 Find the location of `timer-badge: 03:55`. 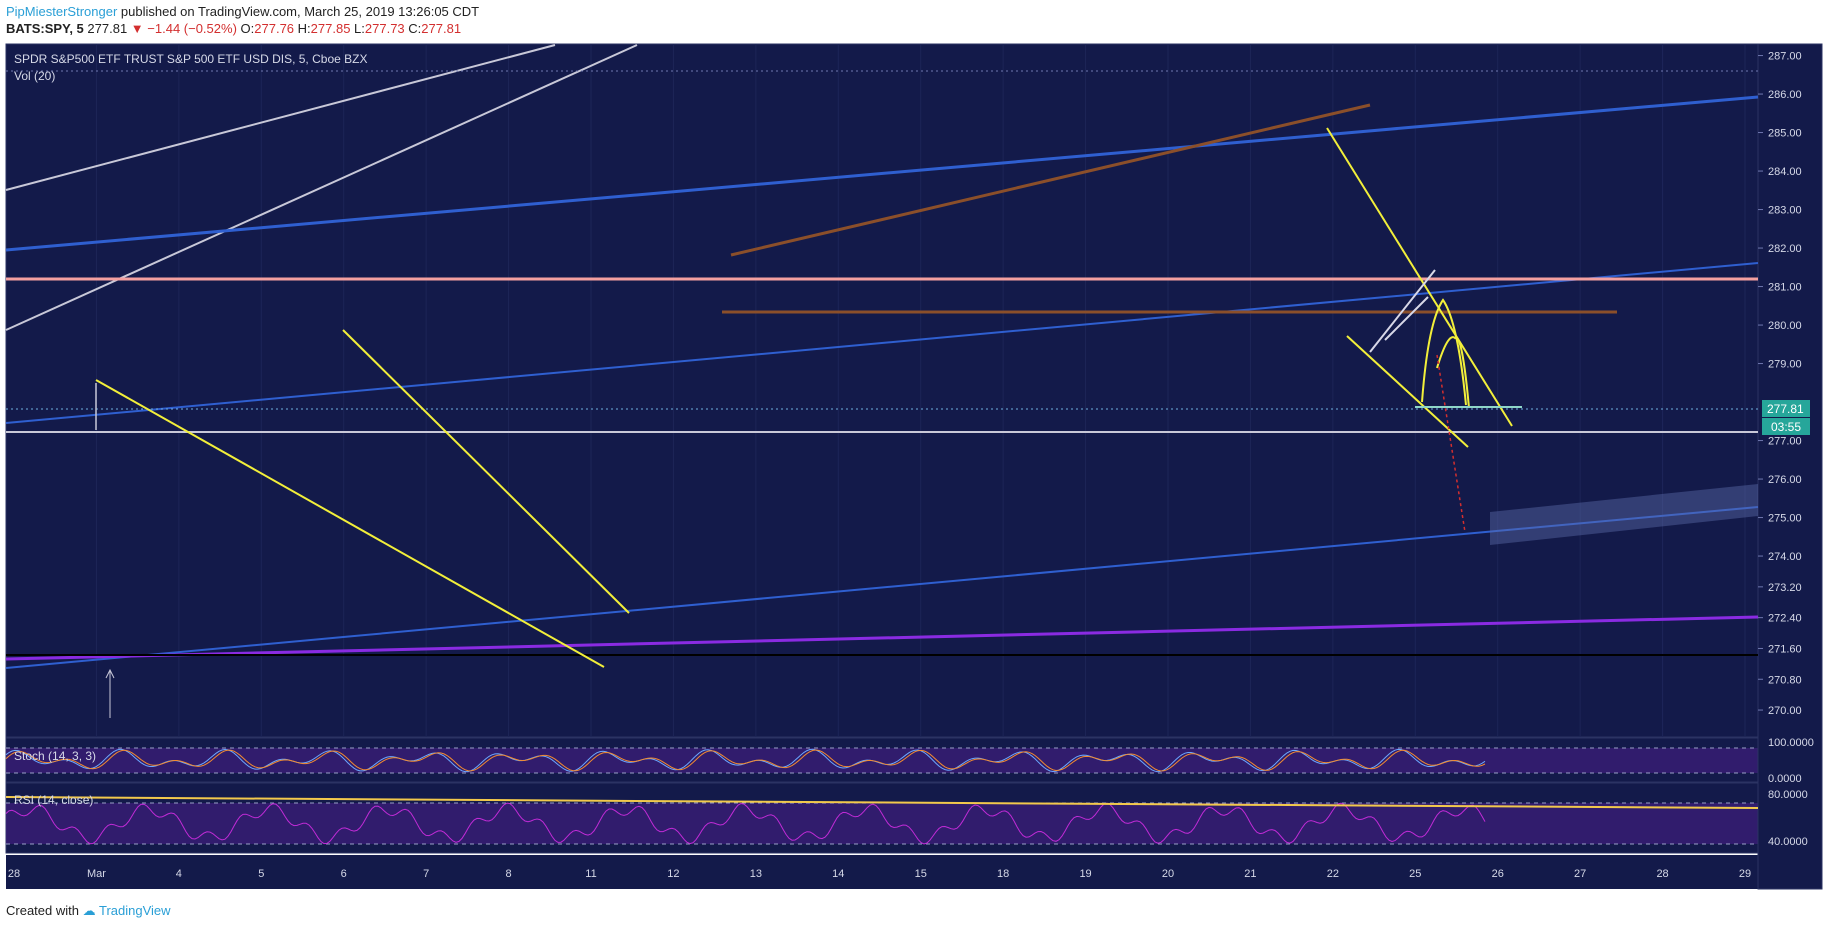

timer-badge: 03:55 is located at coordinates (1786, 427).